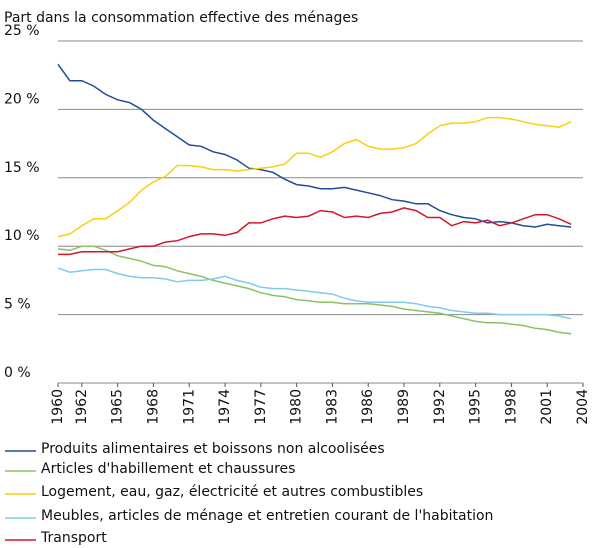  What do you see at coordinates (22, 168) in the screenshot?
I see `y-tick-label: 15 %` at bounding box center [22, 168].